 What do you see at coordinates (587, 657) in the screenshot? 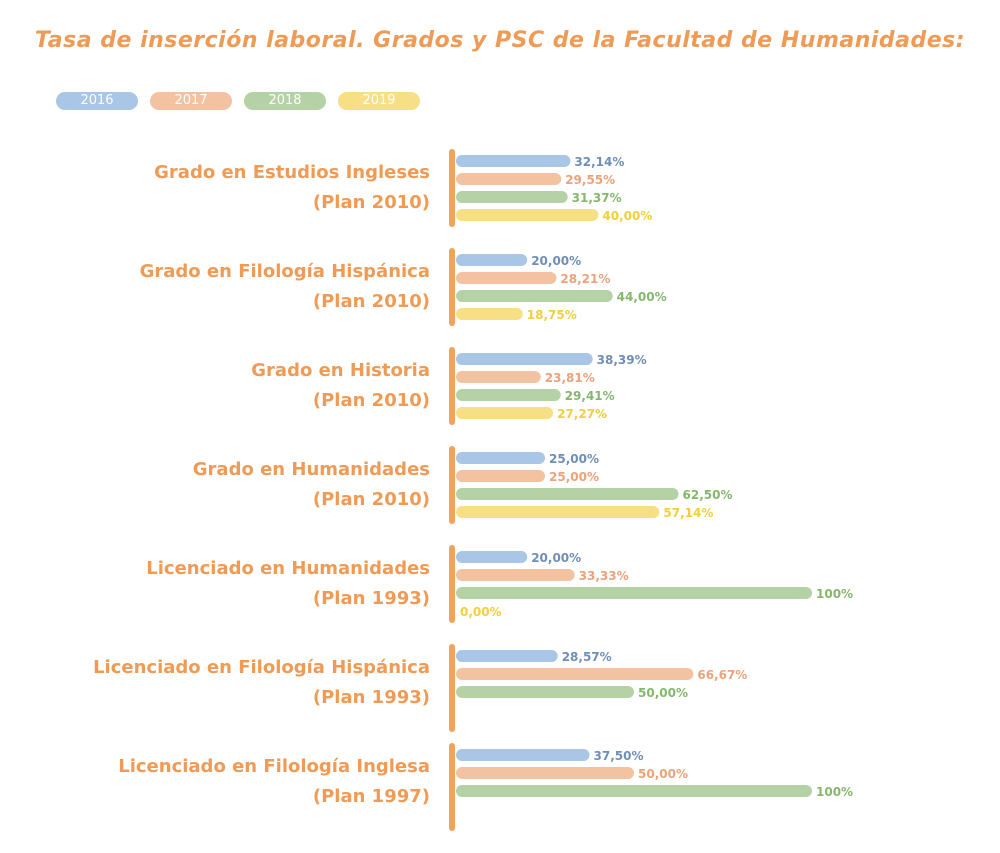
I see `data-label: 28,57%` at bounding box center [587, 657].